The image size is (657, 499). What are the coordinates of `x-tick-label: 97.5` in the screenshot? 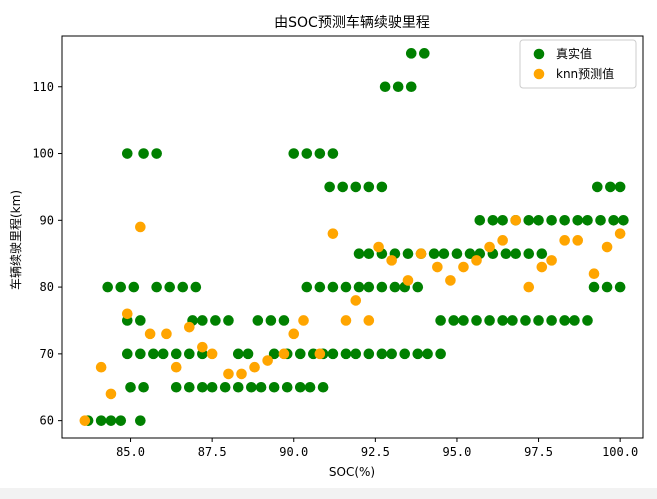 It's located at (538, 452).